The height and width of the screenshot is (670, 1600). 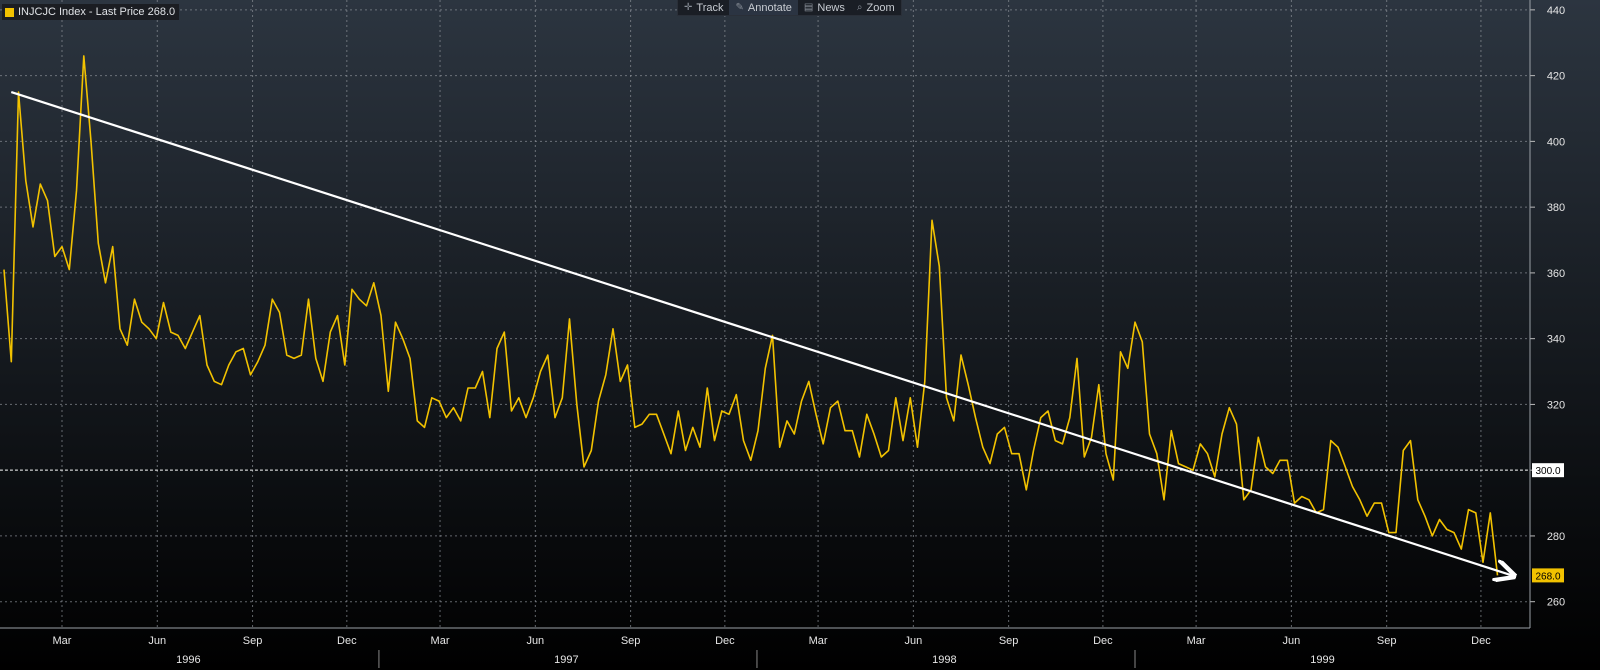 I want to click on last-price-badge, so click(x=1548, y=575).